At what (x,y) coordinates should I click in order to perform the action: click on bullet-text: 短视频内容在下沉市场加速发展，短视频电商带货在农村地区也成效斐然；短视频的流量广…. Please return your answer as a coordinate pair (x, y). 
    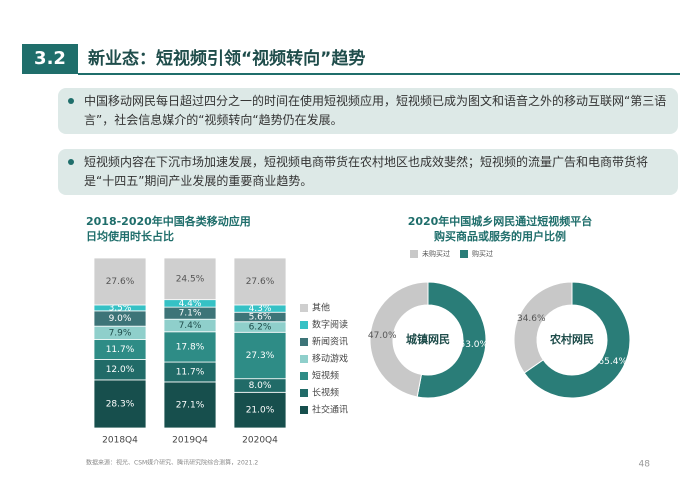
    Looking at the image, I should click on (366, 171).